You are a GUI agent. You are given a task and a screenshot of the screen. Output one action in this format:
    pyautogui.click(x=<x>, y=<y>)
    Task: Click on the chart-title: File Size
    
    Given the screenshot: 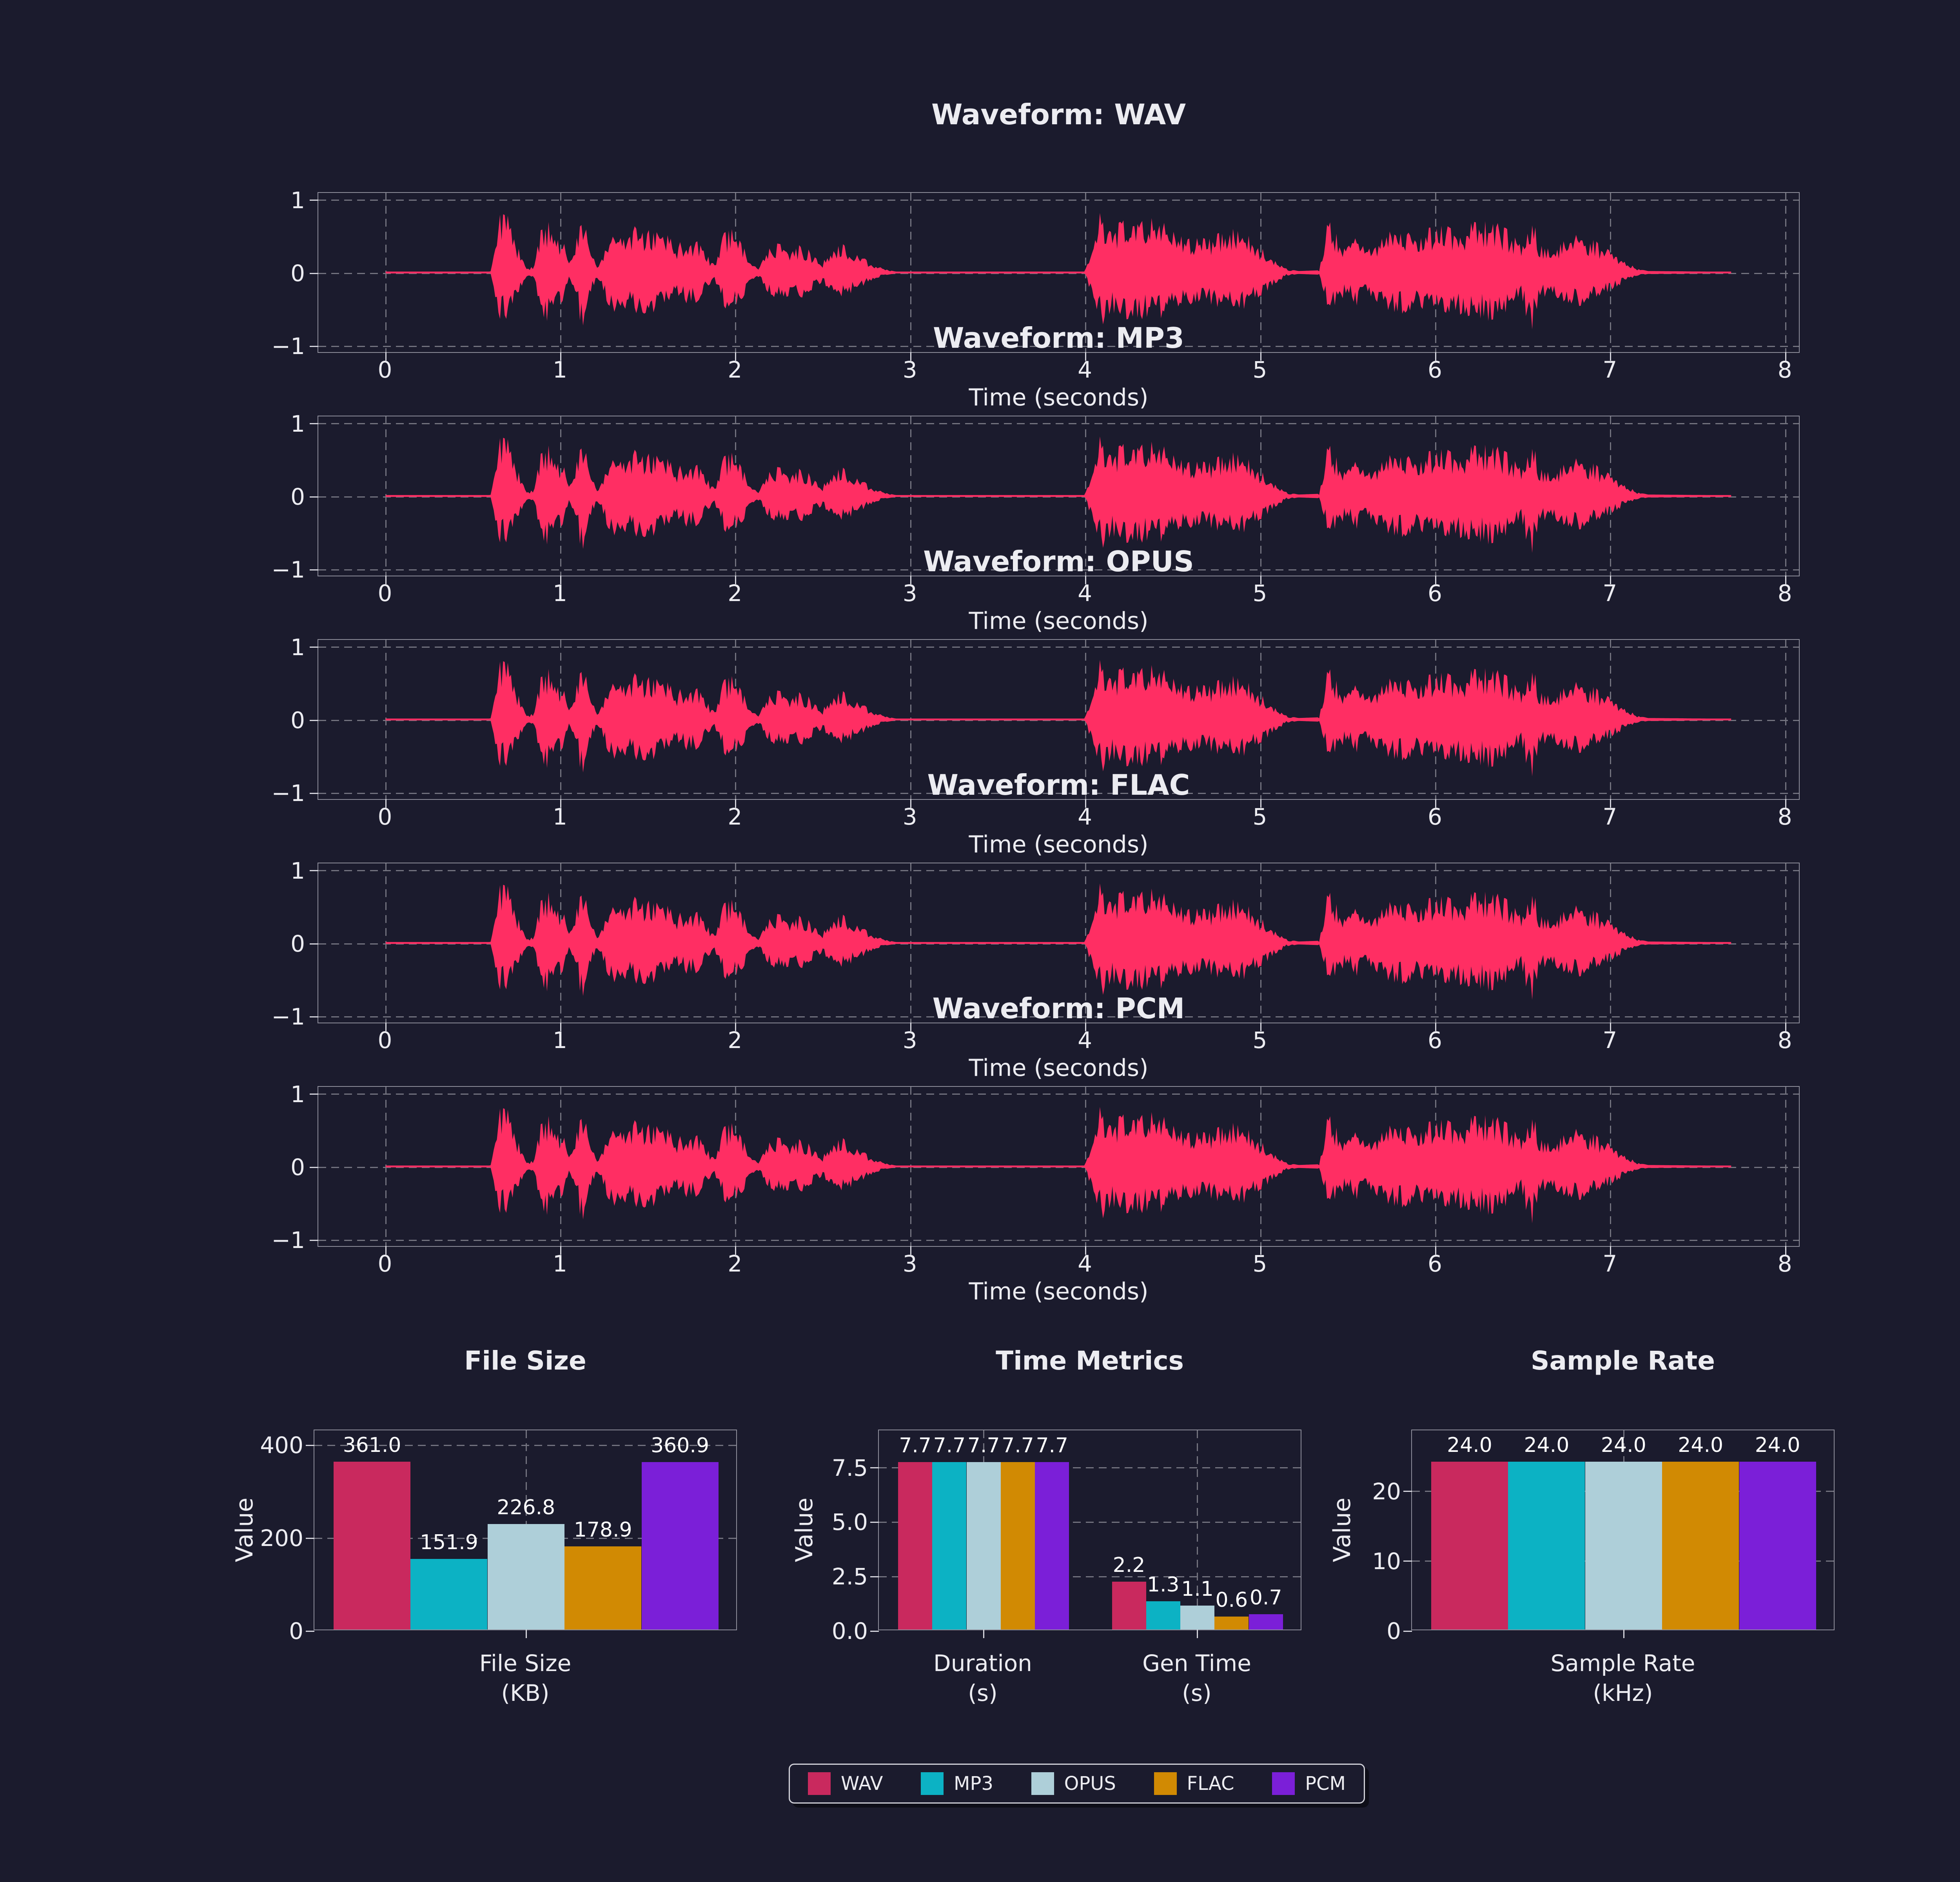 What is the action you would take?
    pyautogui.click(x=525, y=1361)
    